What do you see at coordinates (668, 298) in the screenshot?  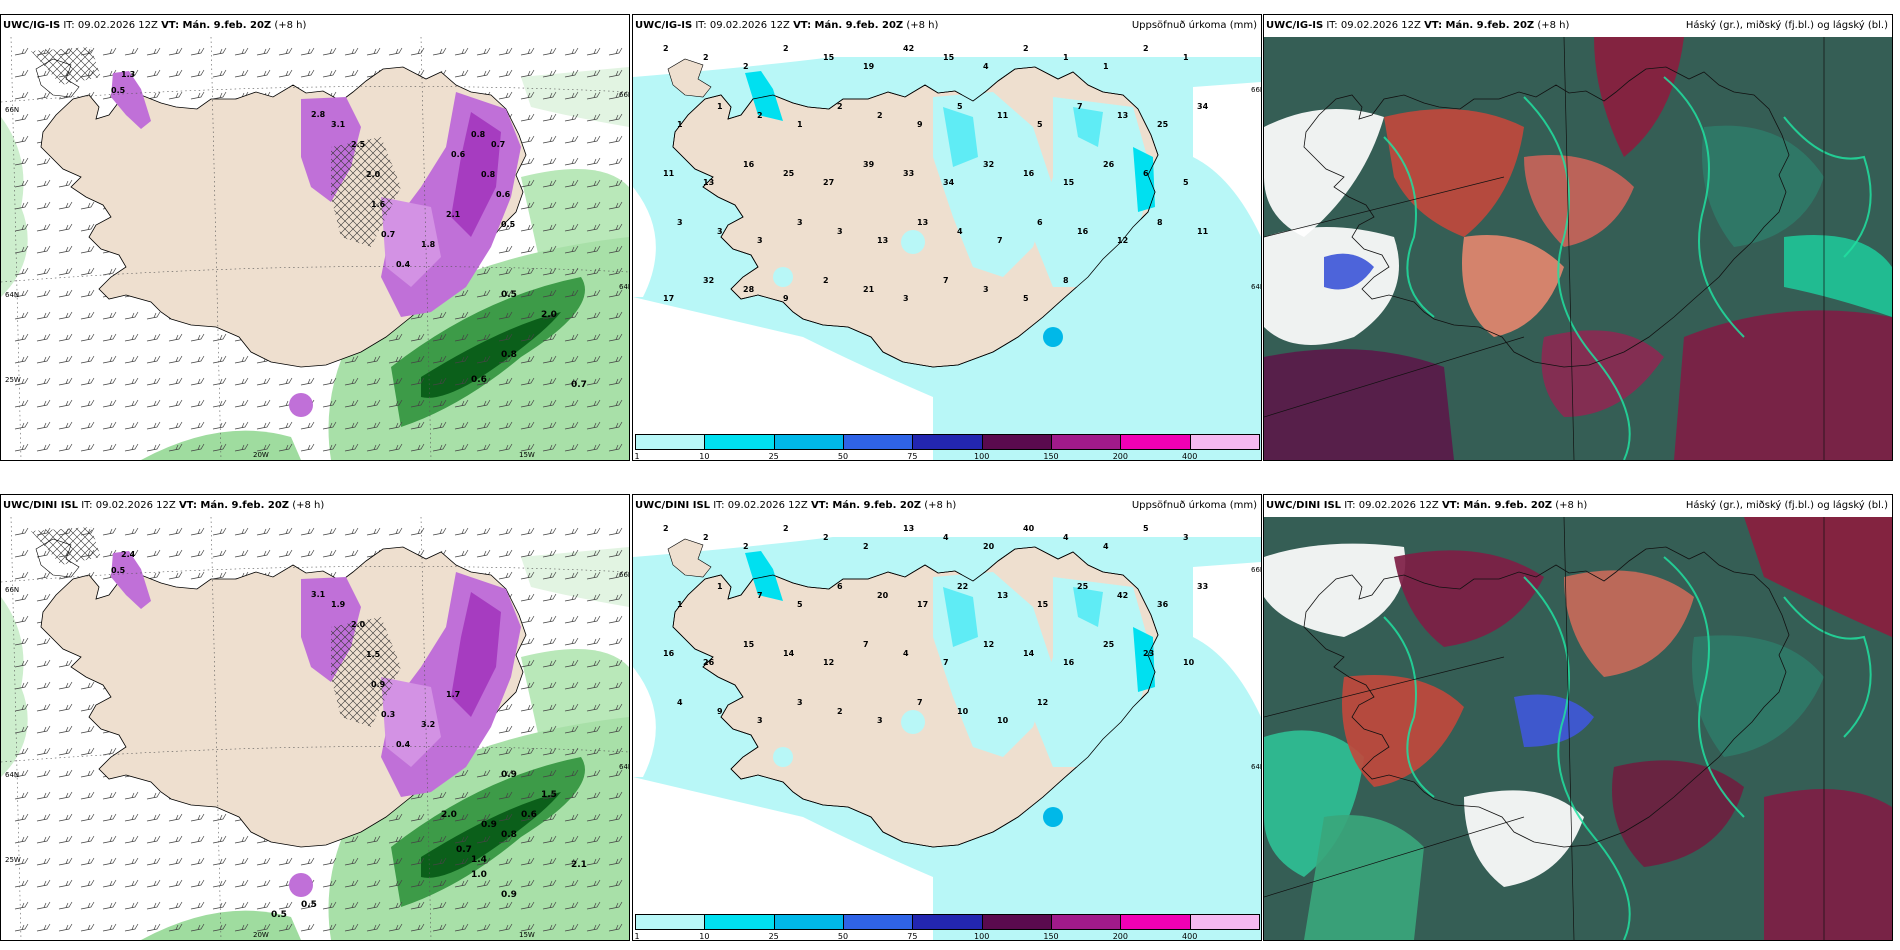 I see `accum-value: 17` at bounding box center [668, 298].